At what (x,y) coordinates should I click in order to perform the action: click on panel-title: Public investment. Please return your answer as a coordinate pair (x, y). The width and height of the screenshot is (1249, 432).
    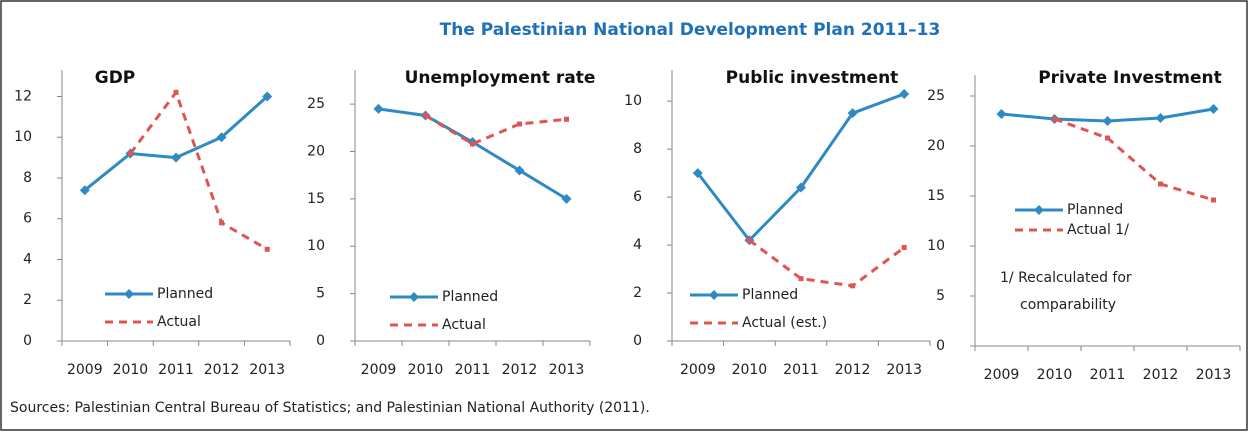
    Looking at the image, I should click on (812, 78).